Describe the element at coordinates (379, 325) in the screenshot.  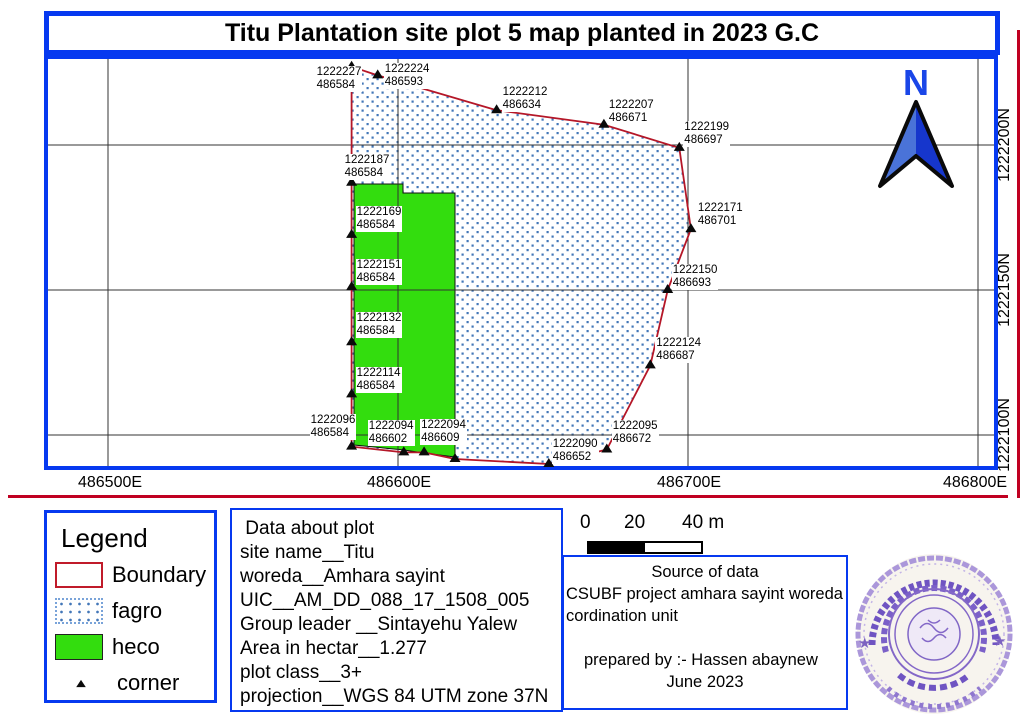
I see `corner-label: 1222132 486584` at that location.